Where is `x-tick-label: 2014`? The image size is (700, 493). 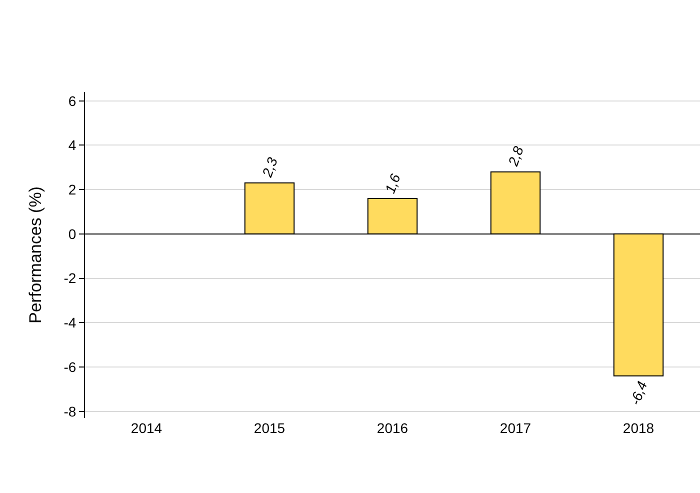
x-tick-label: 2014 is located at coordinates (146, 428).